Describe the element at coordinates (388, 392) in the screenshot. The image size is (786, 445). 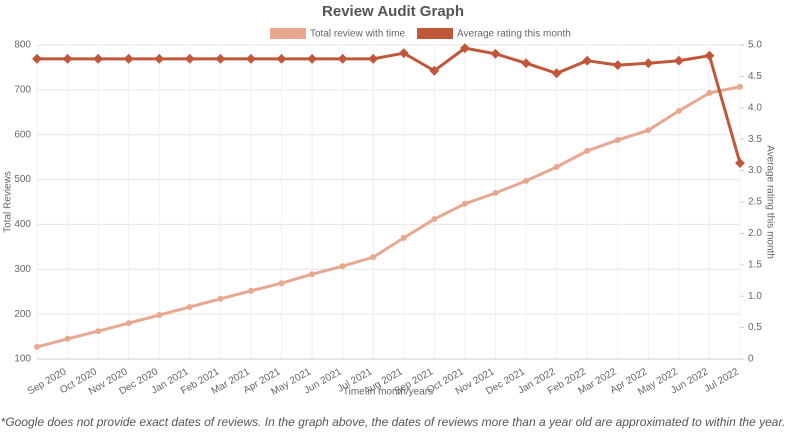
I see `x-axis-label: Time in month/years` at that location.